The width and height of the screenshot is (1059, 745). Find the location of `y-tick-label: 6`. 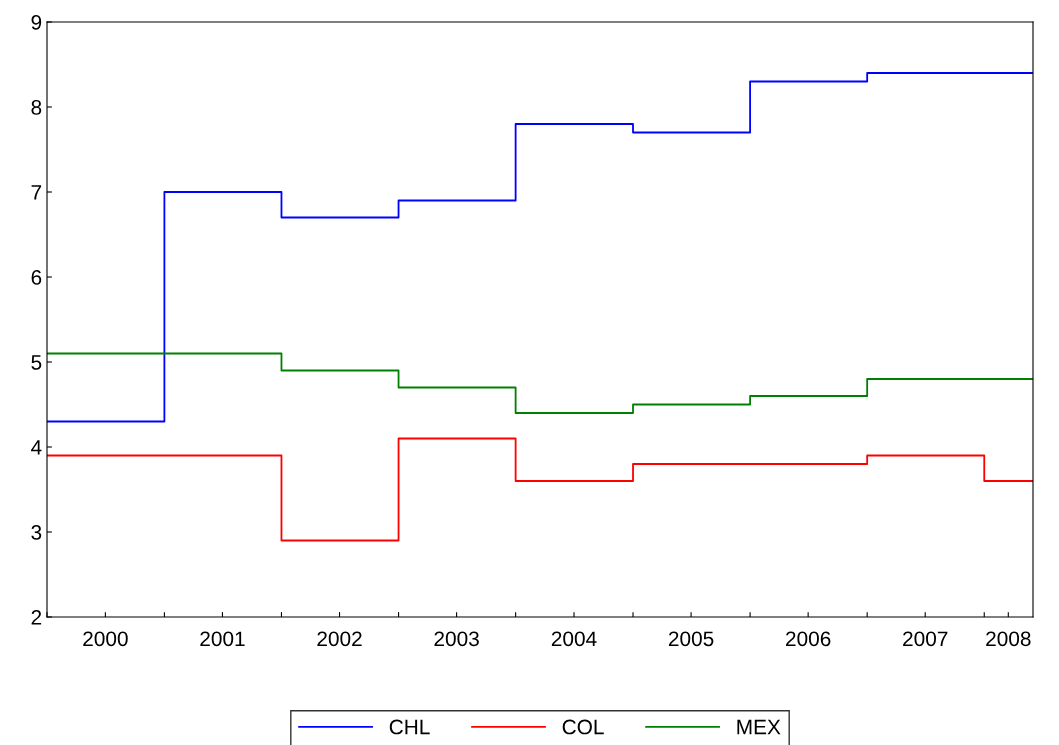

y-tick-label: 6 is located at coordinates (36, 277).